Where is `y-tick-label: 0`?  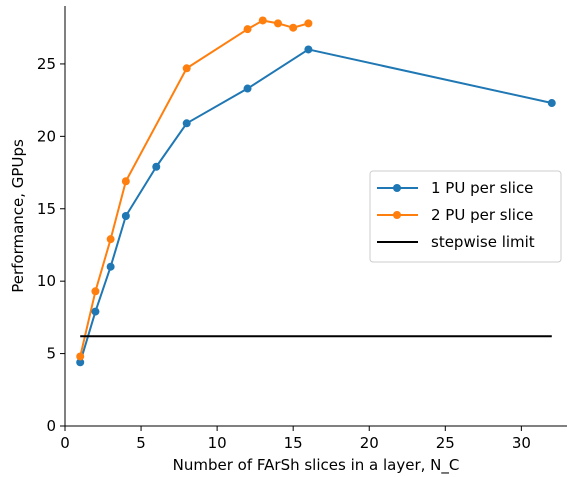 y-tick-label: 0 is located at coordinates (51, 426).